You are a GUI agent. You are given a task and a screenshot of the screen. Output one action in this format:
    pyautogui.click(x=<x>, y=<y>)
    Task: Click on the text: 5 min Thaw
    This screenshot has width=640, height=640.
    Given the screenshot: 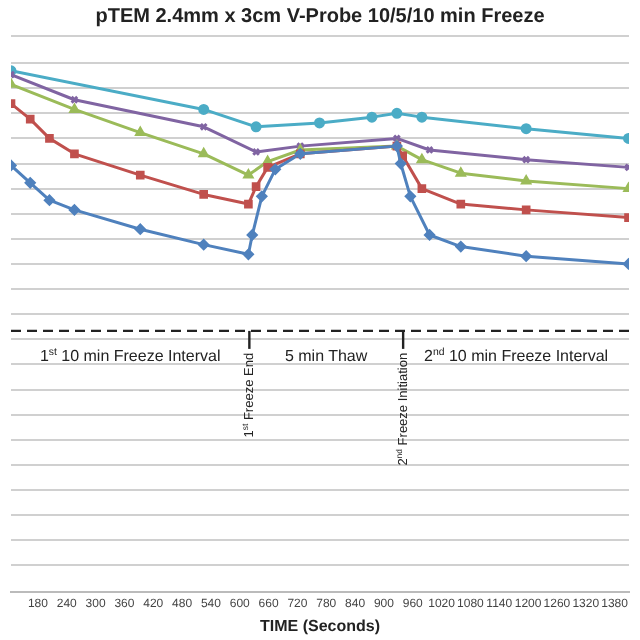 What is the action you would take?
    pyautogui.click(x=326, y=356)
    